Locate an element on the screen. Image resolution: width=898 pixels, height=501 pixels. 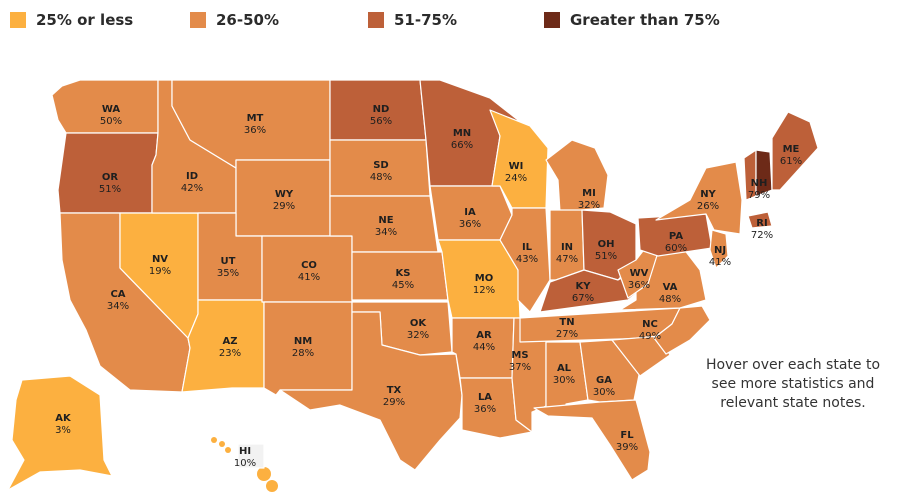
state-value-label: 29% is located at coordinates (394, 402).